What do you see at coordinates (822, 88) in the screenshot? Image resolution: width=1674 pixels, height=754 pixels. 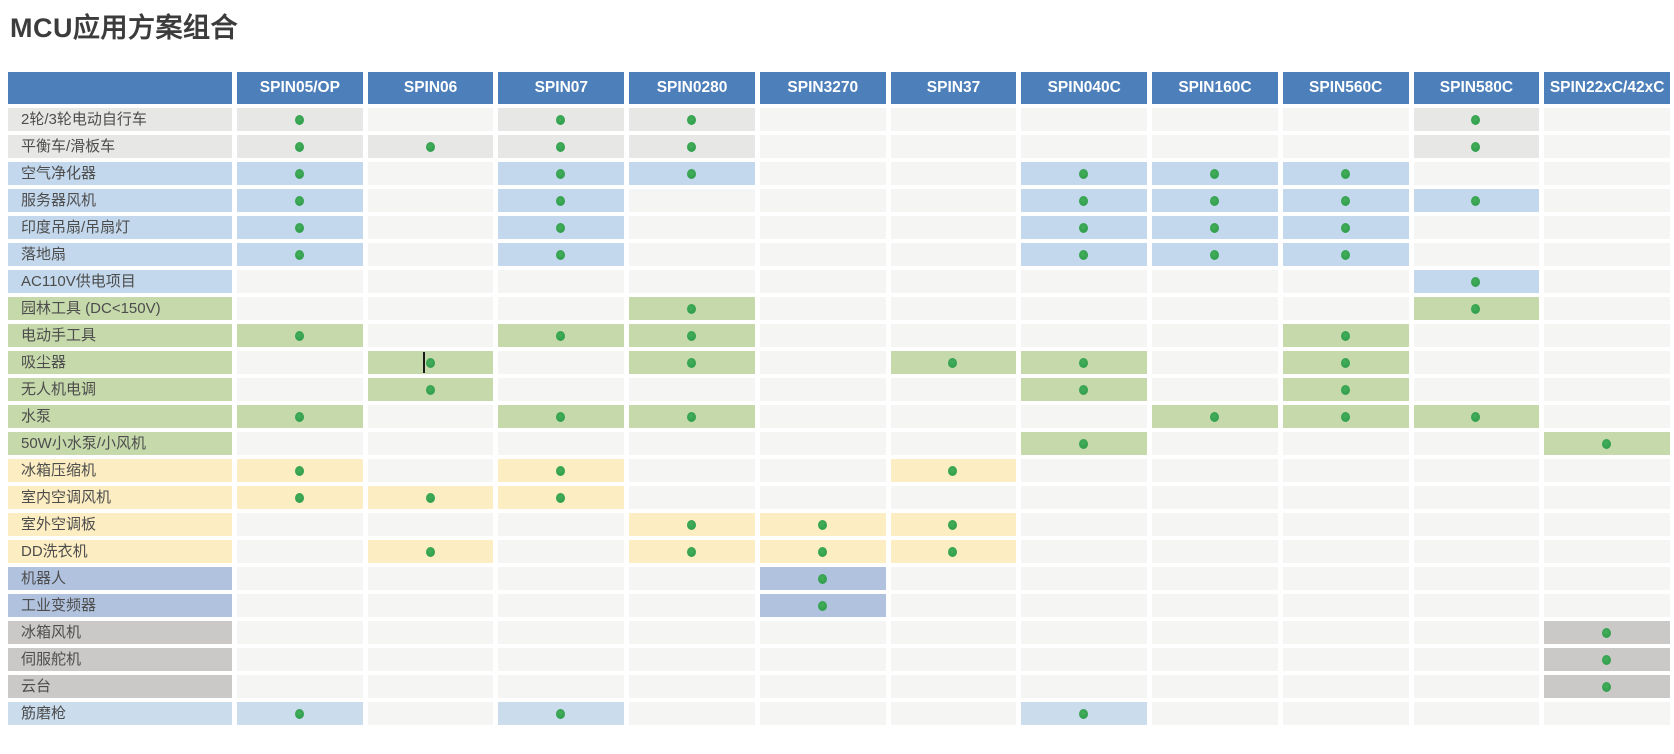 I see `column-header-spin3270: SPIN3270` at bounding box center [822, 88].